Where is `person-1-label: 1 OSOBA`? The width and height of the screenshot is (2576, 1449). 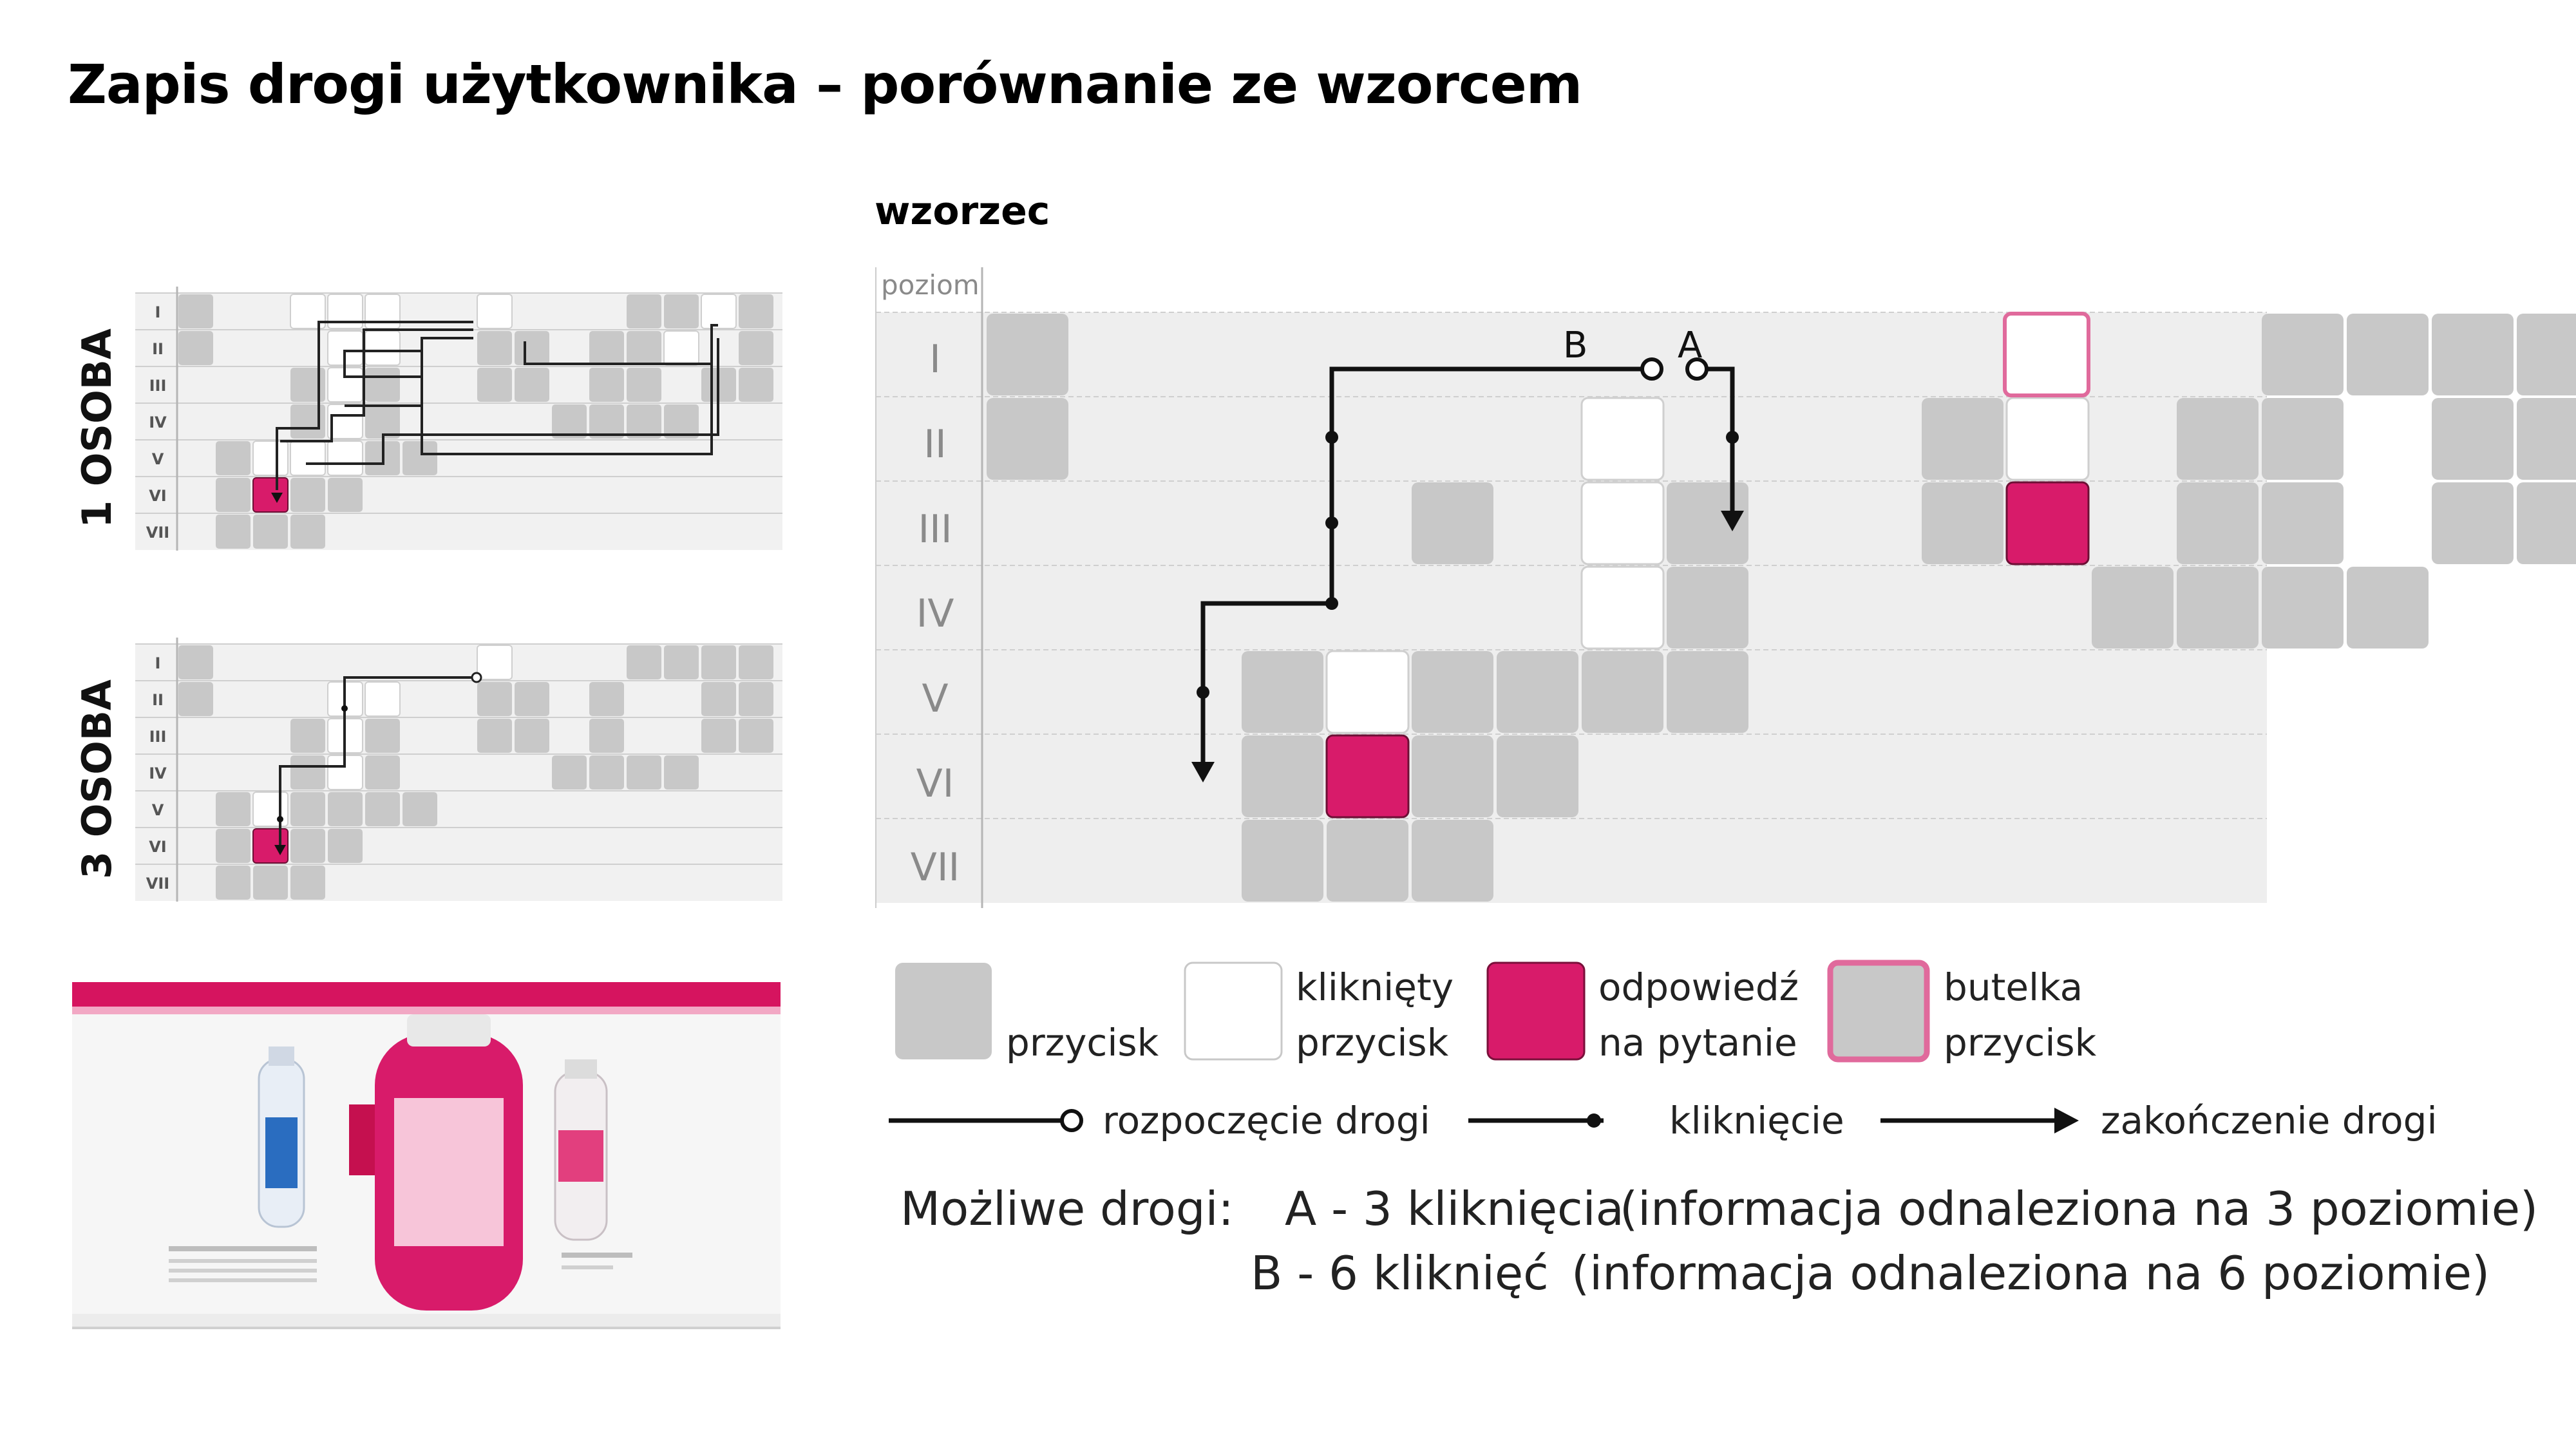
person-1-label: 1 OSOBA is located at coordinates (96, 428).